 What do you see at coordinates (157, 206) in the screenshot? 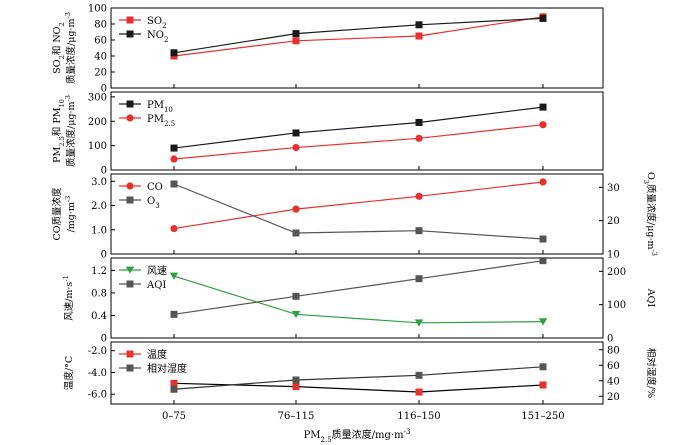
I see `legend-label-part: 3` at bounding box center [157, 206].